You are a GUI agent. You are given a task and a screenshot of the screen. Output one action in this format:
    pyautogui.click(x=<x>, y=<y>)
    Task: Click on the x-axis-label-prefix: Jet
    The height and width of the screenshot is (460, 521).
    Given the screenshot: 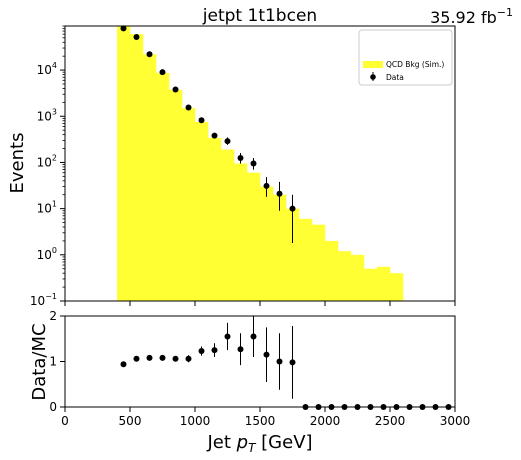 What is the action you would take?
    pyautogui.click(x=221, y=442)
    